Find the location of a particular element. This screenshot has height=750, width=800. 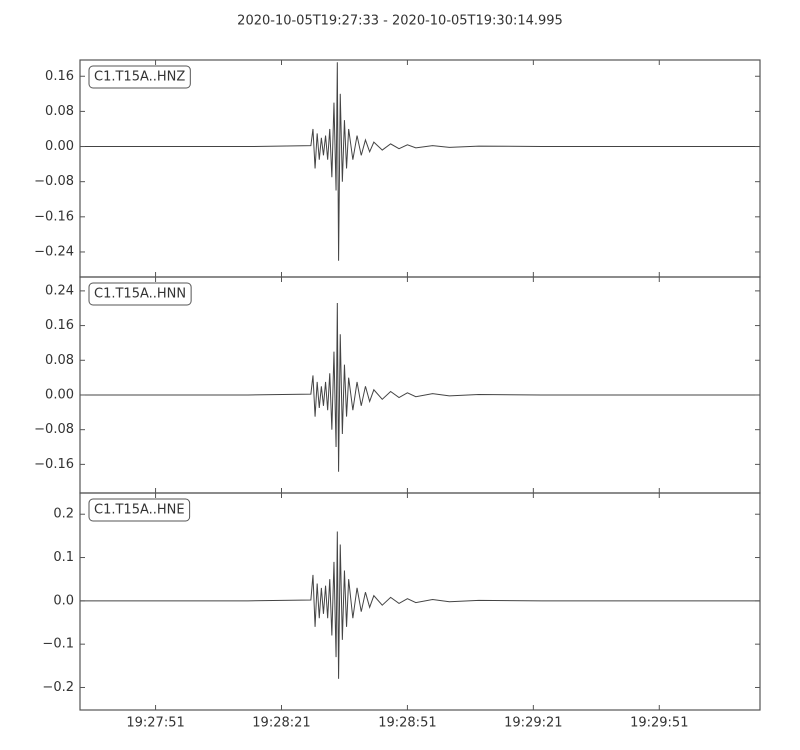

y-tick-label: 0.0 is located at coordinates (63, 600).